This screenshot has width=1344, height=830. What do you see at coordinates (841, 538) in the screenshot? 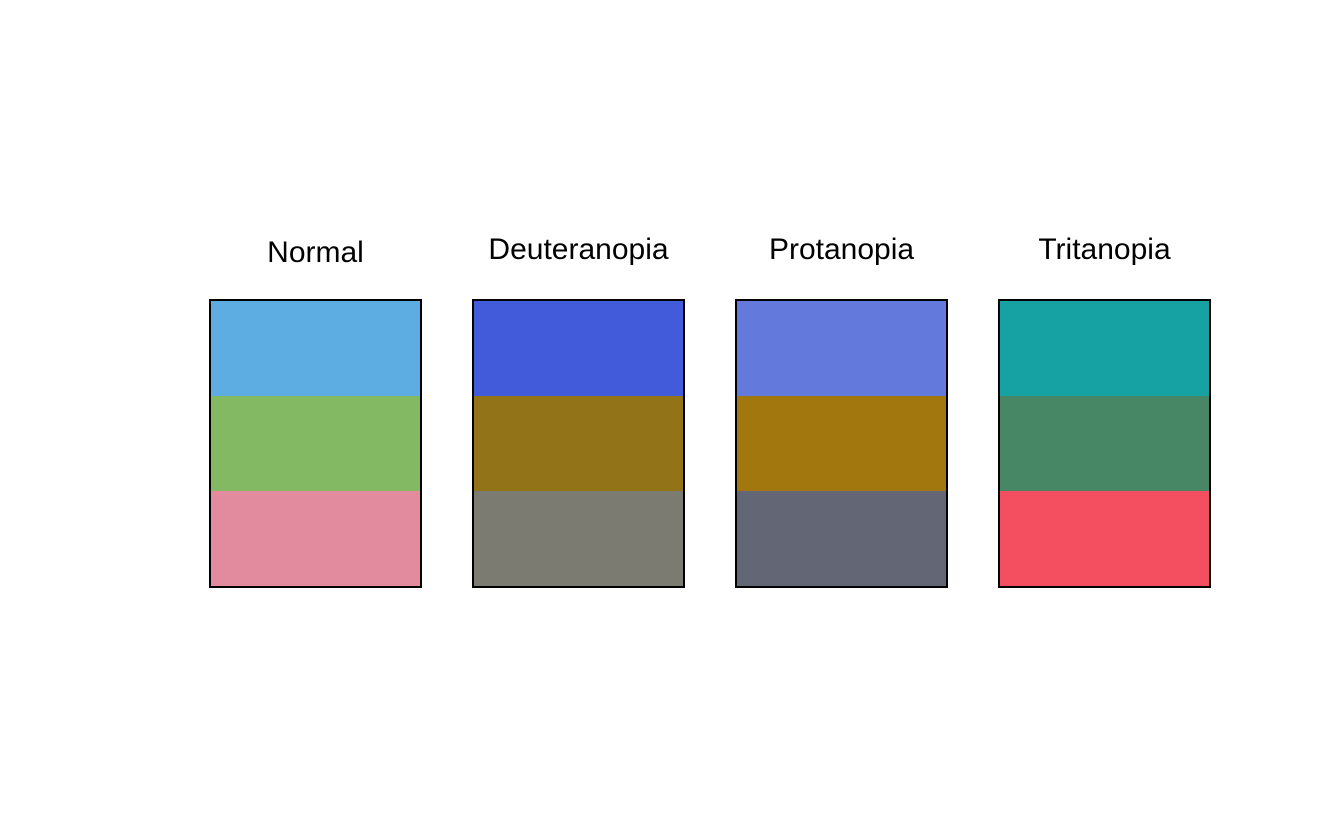
I see `swatch-protanopia-slate` at bounding box center [841, 538].